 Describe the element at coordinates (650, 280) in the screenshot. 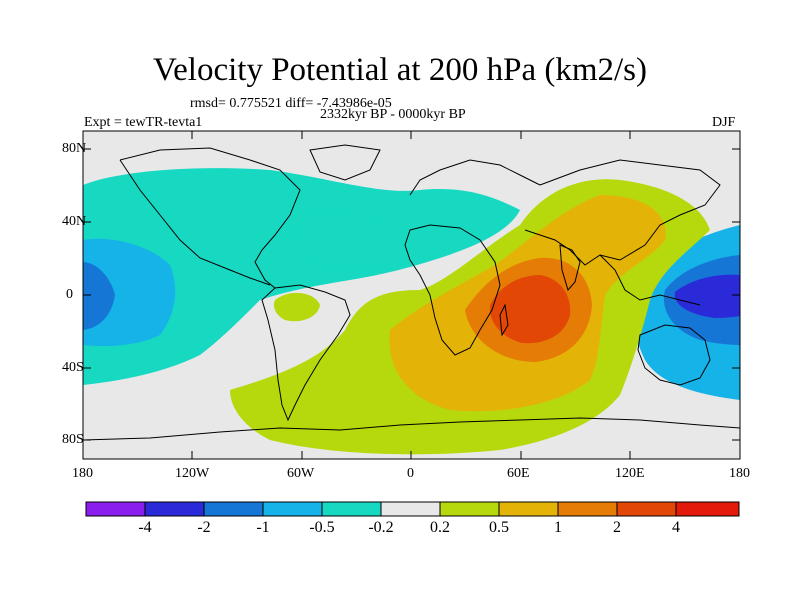

I see `coast-southeast-asia` at that location.